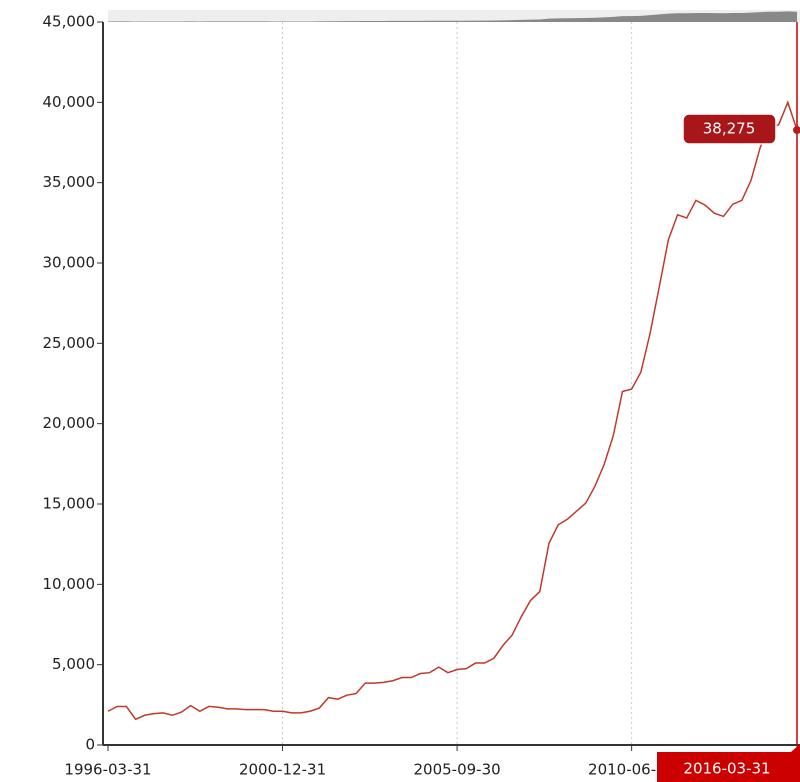  Describe the element at coordinates (73, 664) in the screenshot. I see `y-tick-label: 5,000` at that location.